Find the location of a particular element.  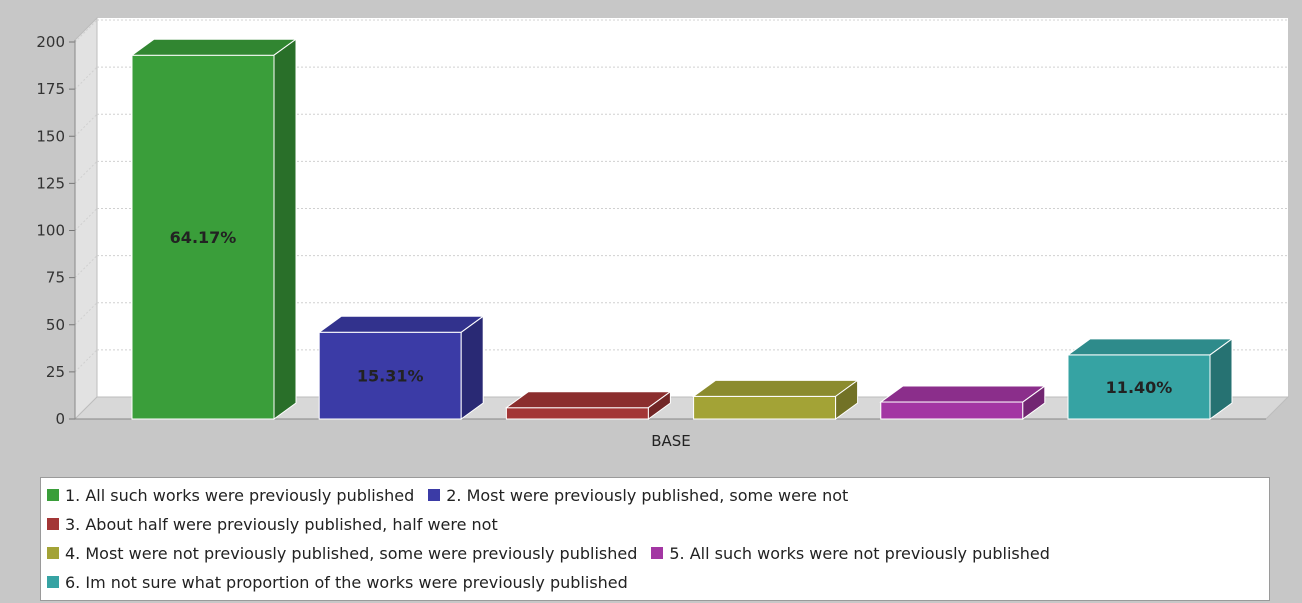

y-tick-label: 75 is located at coordinates (55, 278).